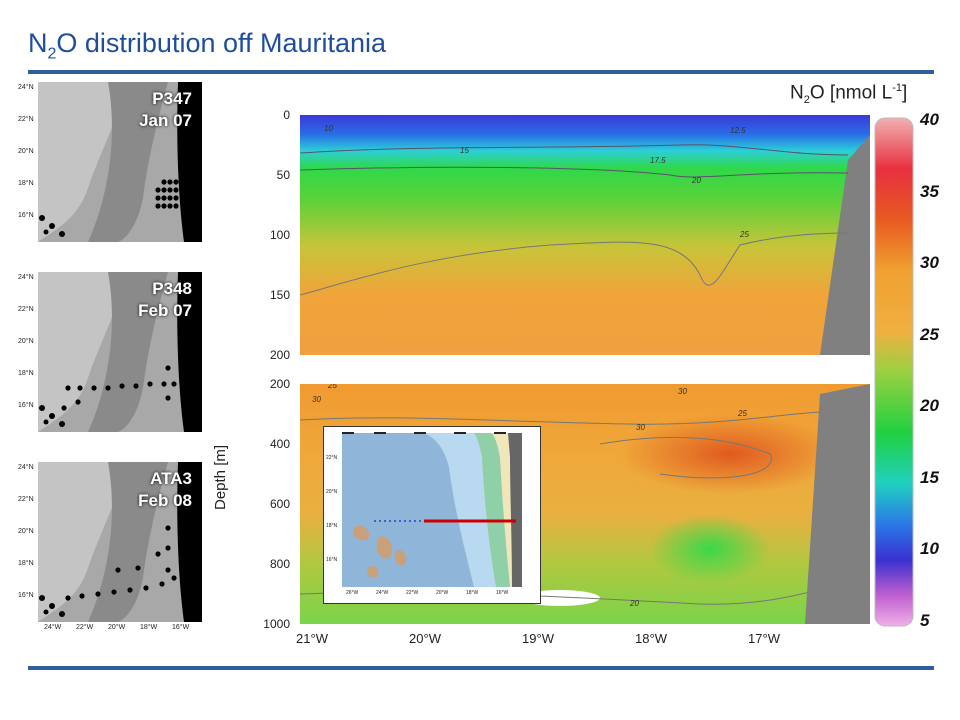  Describe the element at coordinates (181, 627) in the screenshot. I see `map-lon-label: 16°W` at that location.